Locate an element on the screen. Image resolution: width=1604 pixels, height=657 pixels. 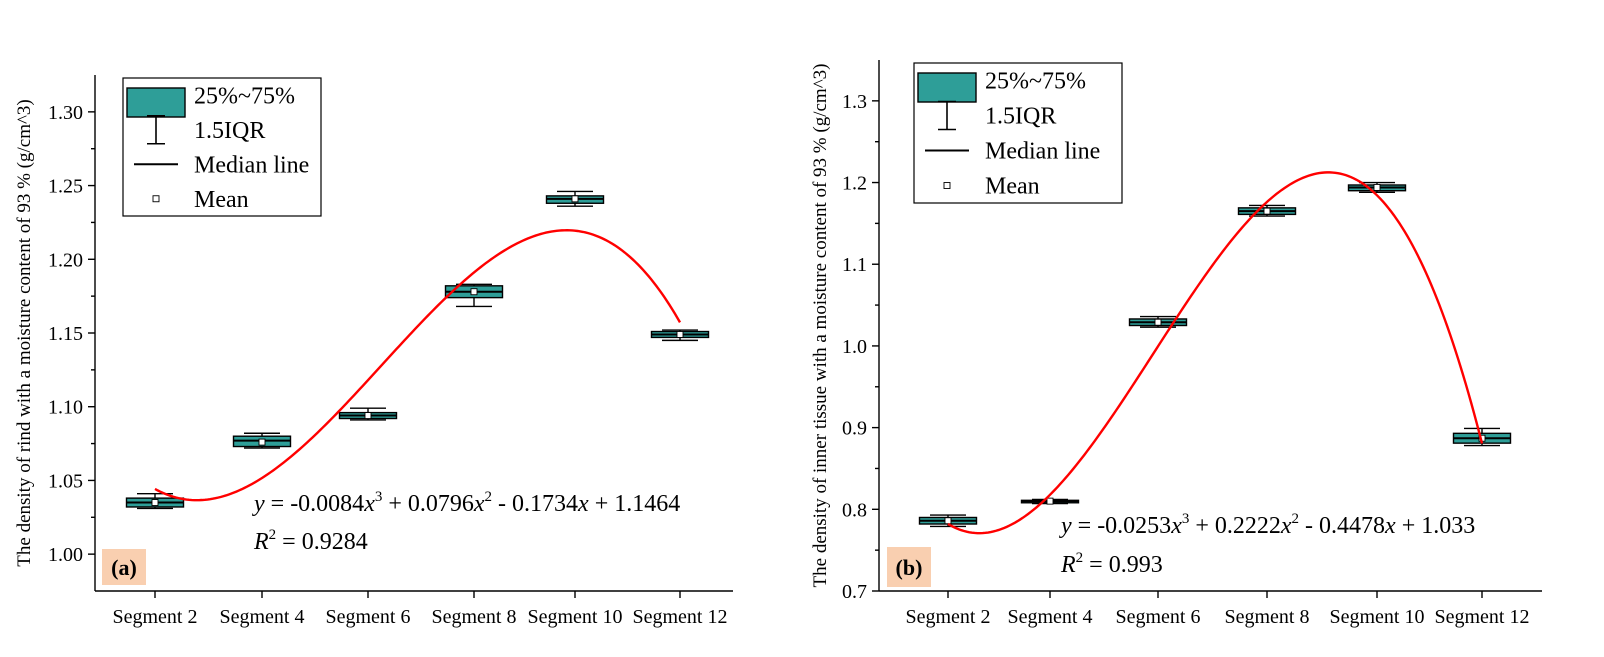
y-tick-label: 1.25 is located at coordinates (65, 187).